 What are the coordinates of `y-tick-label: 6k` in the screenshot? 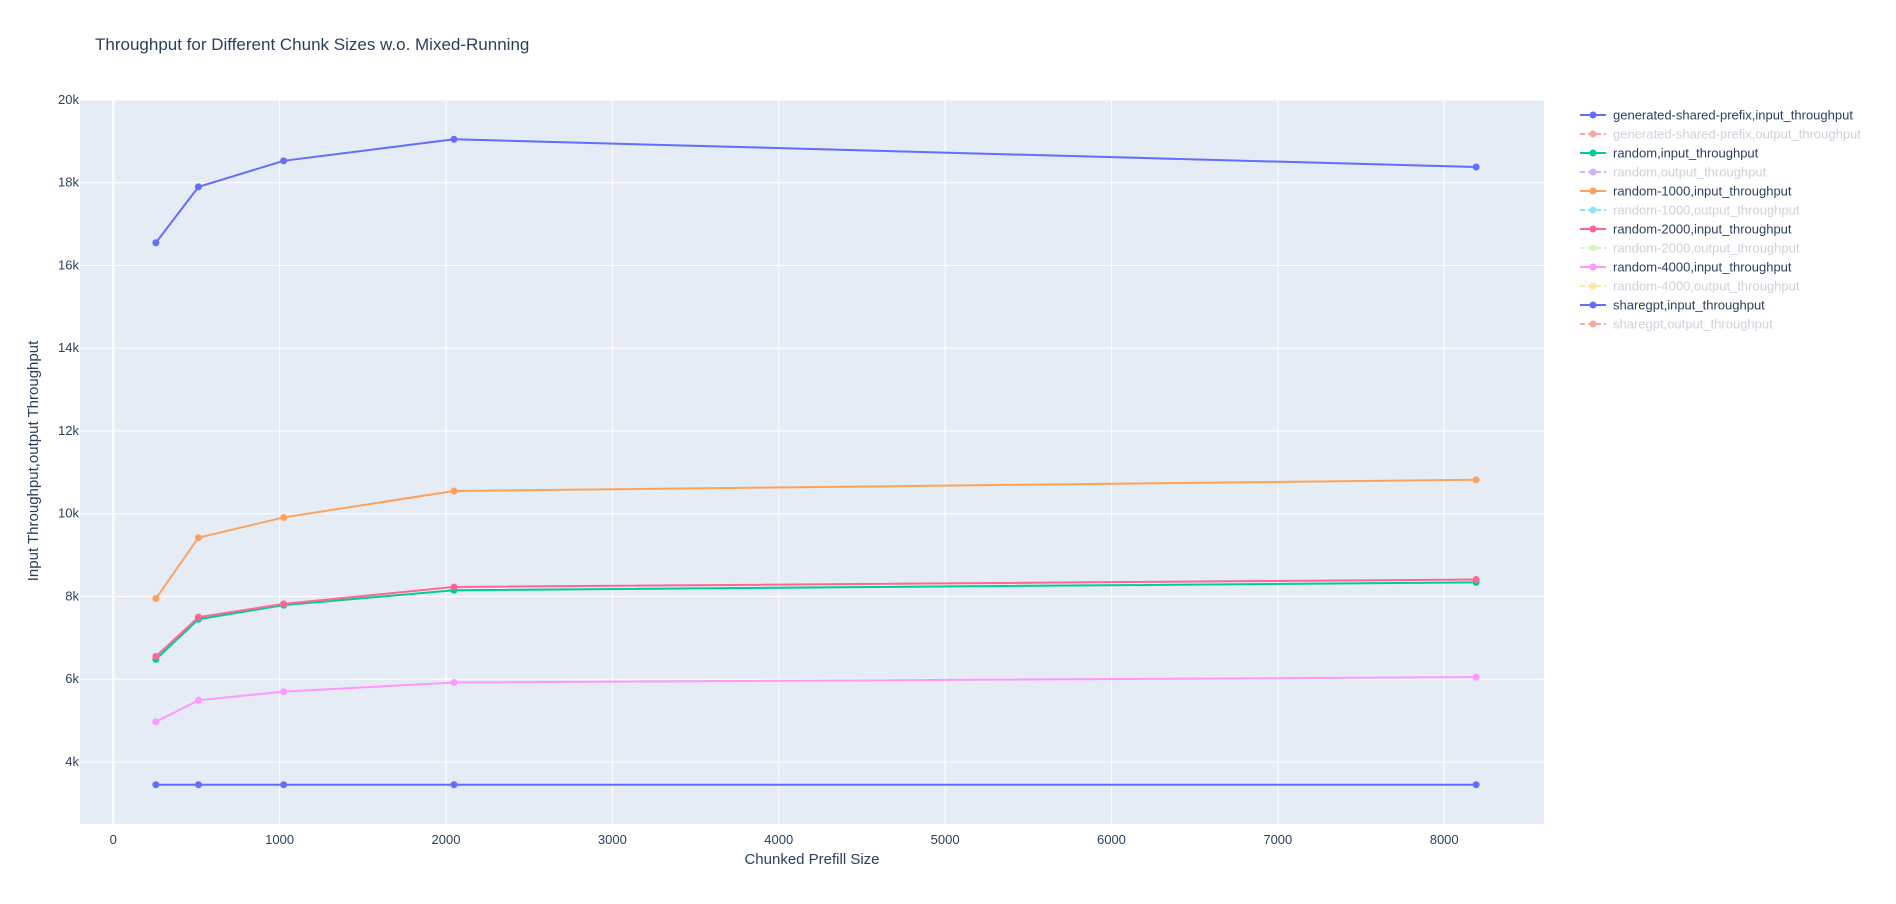 It's located at (72, 678).